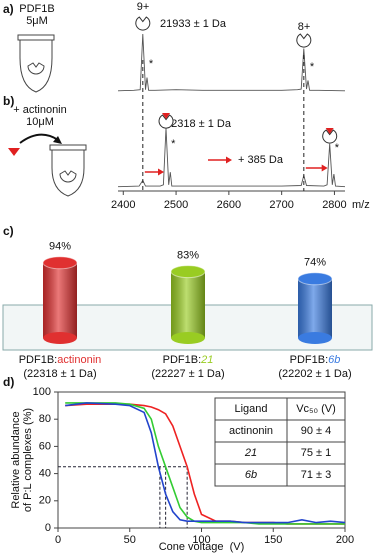 This screenshot has height=555, width=375. What do you see at coordinates (8, 101) in the screenshot?
I see `panel-label: b)` at bounding box center [8, 101].